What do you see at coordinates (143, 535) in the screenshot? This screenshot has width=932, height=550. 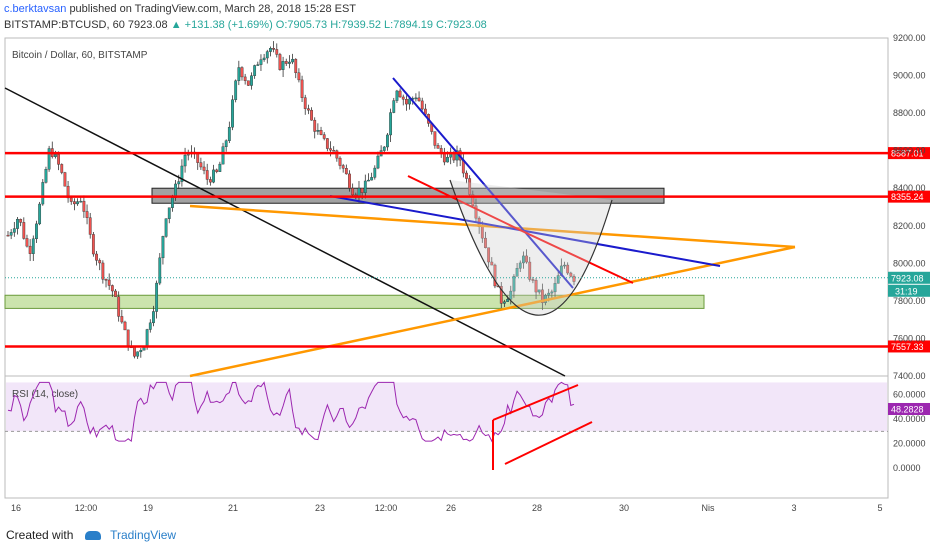 I see `tradingview-brand: TradingView` at bounding box center [143, 535].